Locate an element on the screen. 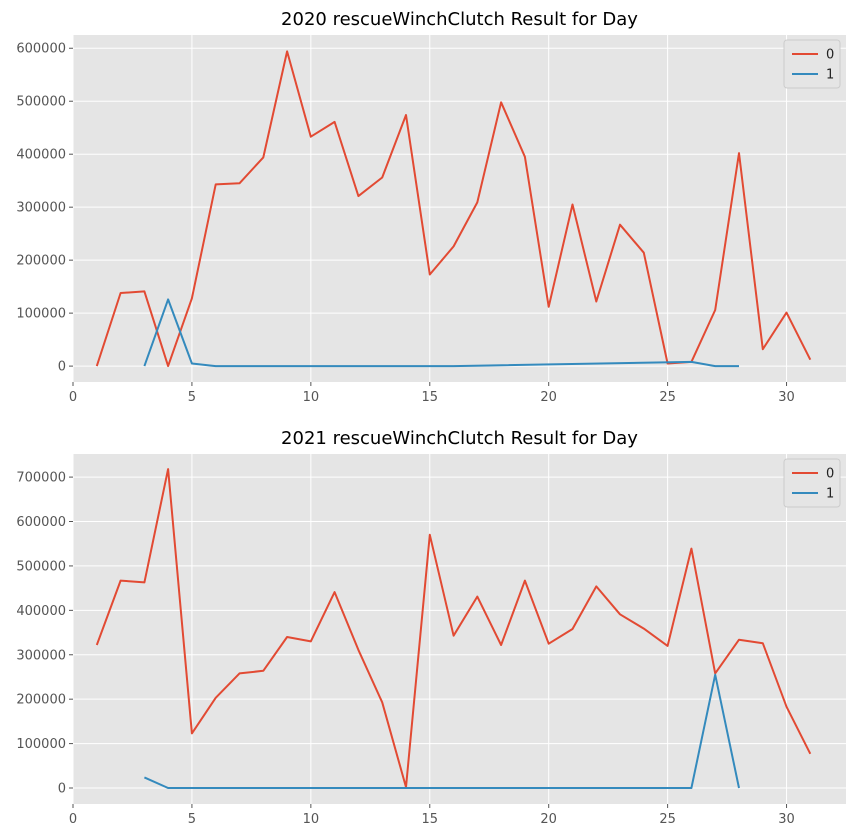 Image resolution: width=857 pixels, height=837 pixels. chart-title: 2021 rescueWinchClutch Result for Day is located at coordinates (459, 438).